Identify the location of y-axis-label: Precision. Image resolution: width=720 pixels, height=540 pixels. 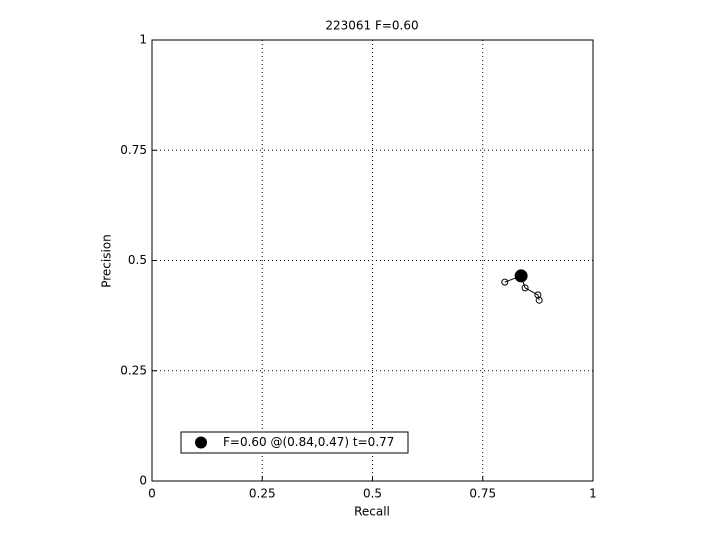
(107, 261).